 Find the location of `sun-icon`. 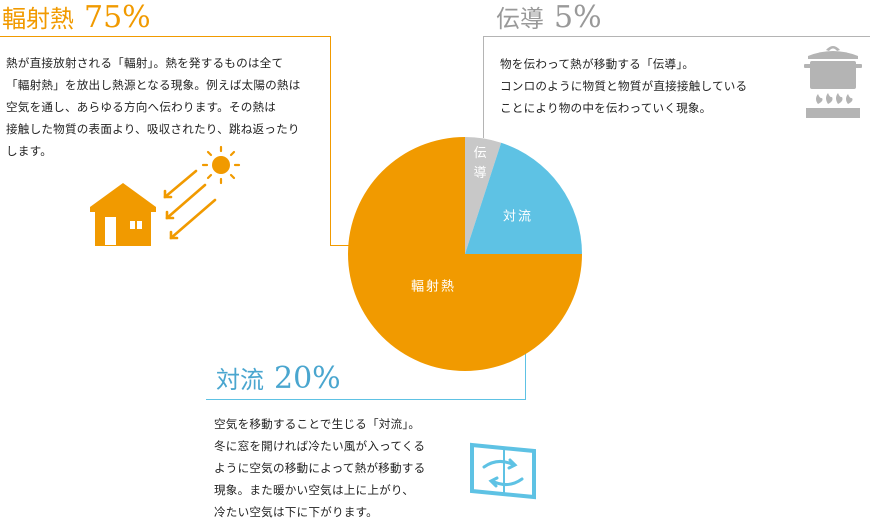

sun-icon is located at coordinates (221, 165).